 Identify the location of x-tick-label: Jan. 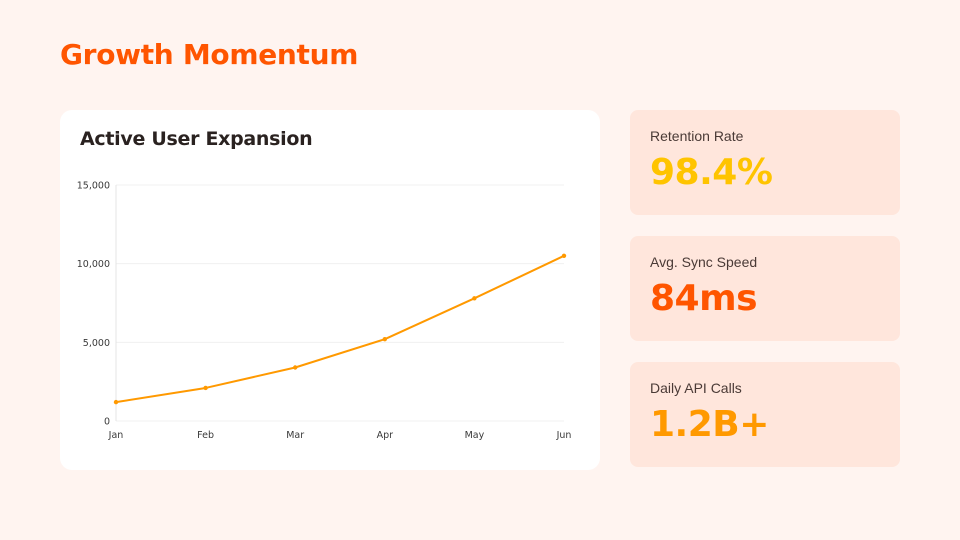
(116, 435).